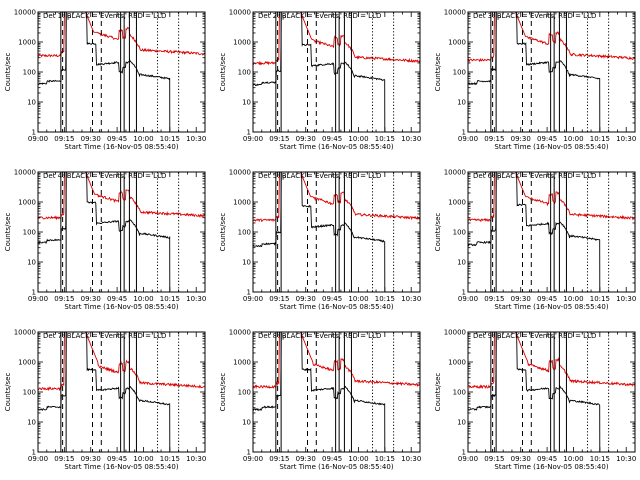  What do you see at coordinates (104, 336) in the screenshot?
I see `panel-title: Det 7: BLACK = Events, RED = LLD` at bounding box center [104, 336].